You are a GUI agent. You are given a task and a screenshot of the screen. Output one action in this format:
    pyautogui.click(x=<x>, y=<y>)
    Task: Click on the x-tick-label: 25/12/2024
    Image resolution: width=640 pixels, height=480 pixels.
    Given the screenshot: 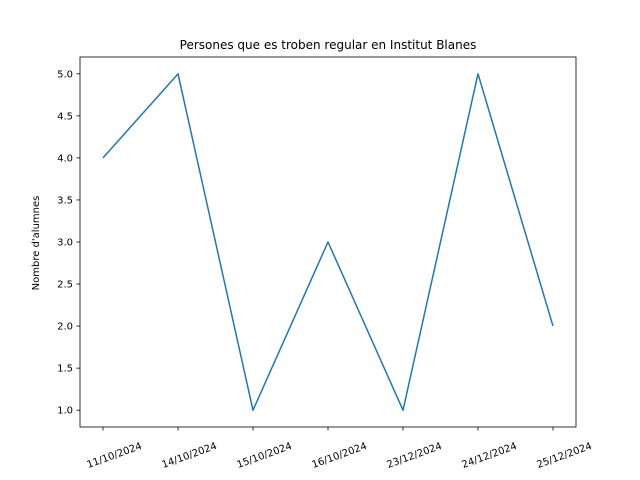 What is the action you would take?
    pyautogui.click(x=565, y=456)
    